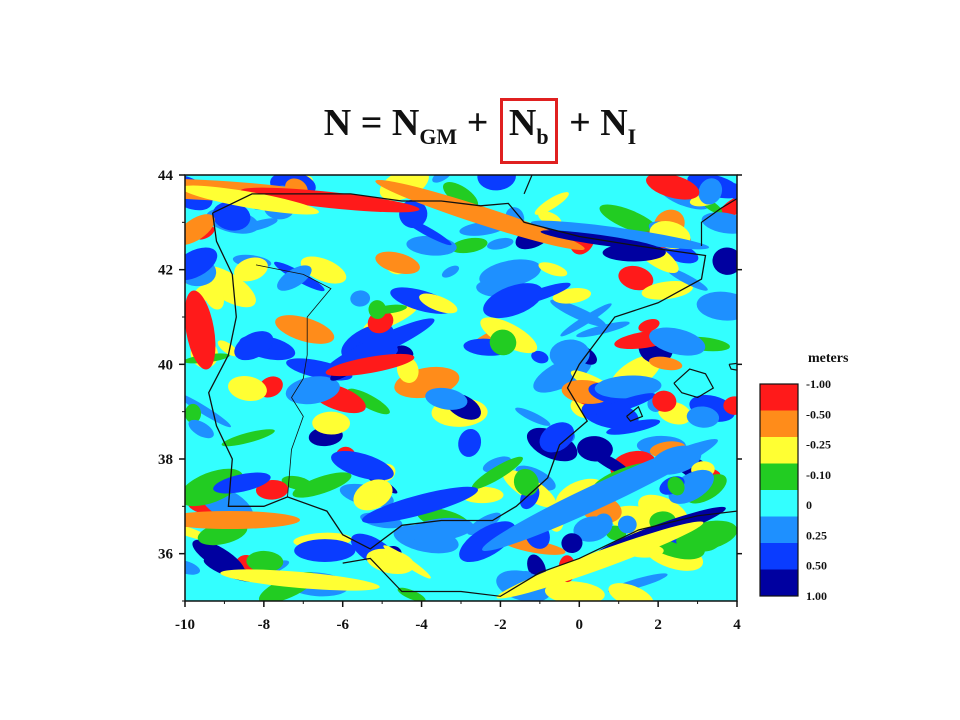  I want to click on eq-ni-sub: I, so click(632, 136).